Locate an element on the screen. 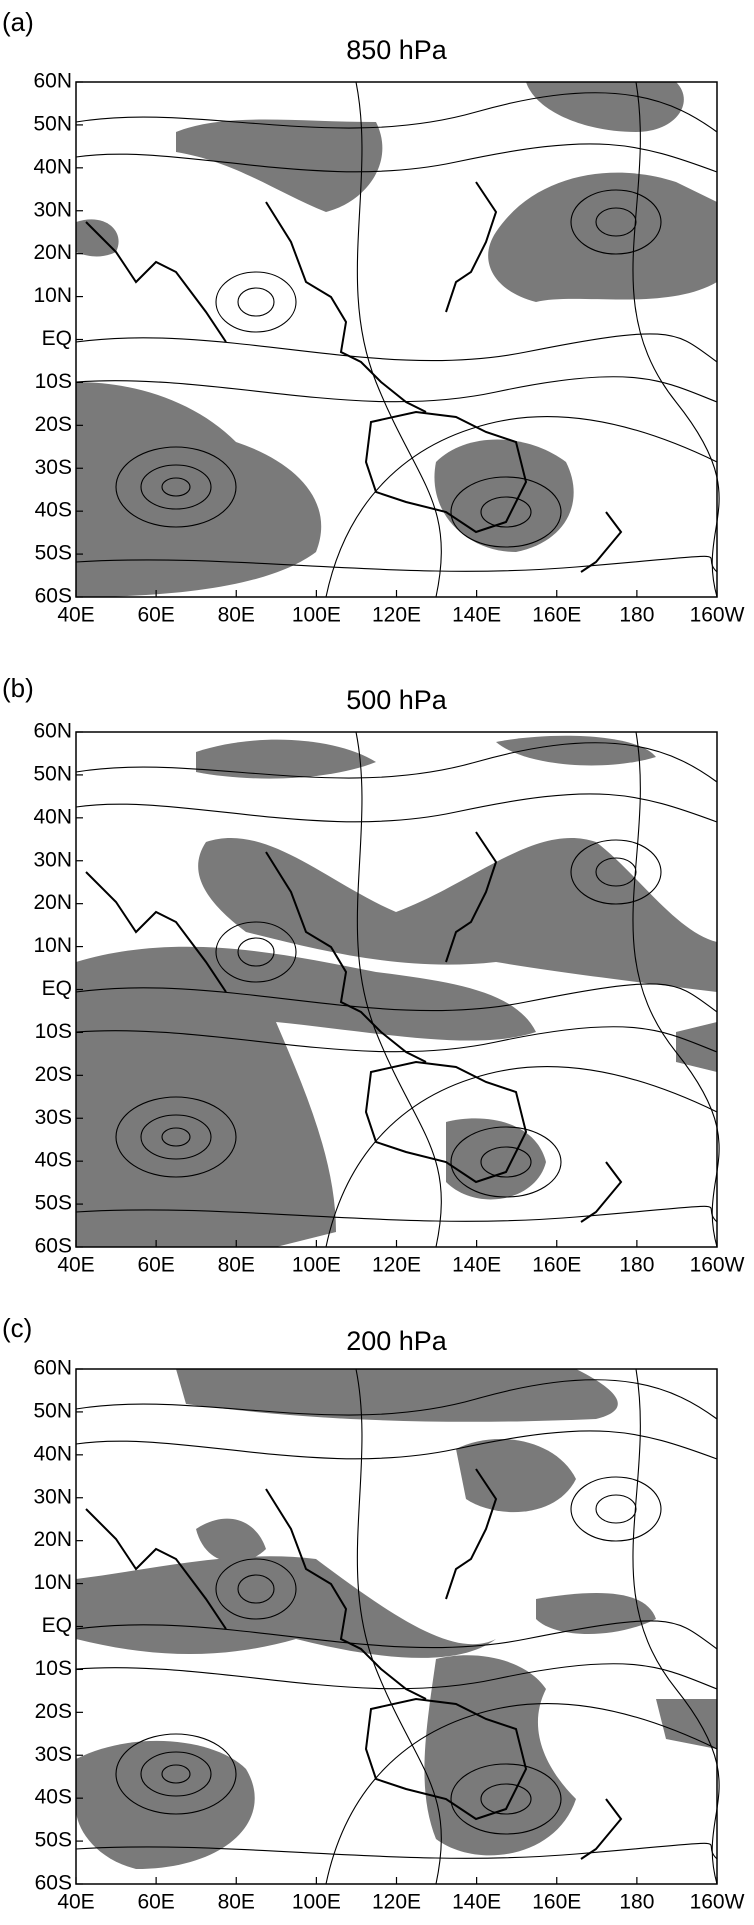 The width and height of the screenshot is (754, 1925). panel-label: (a) is located at coordinates (18, 22).